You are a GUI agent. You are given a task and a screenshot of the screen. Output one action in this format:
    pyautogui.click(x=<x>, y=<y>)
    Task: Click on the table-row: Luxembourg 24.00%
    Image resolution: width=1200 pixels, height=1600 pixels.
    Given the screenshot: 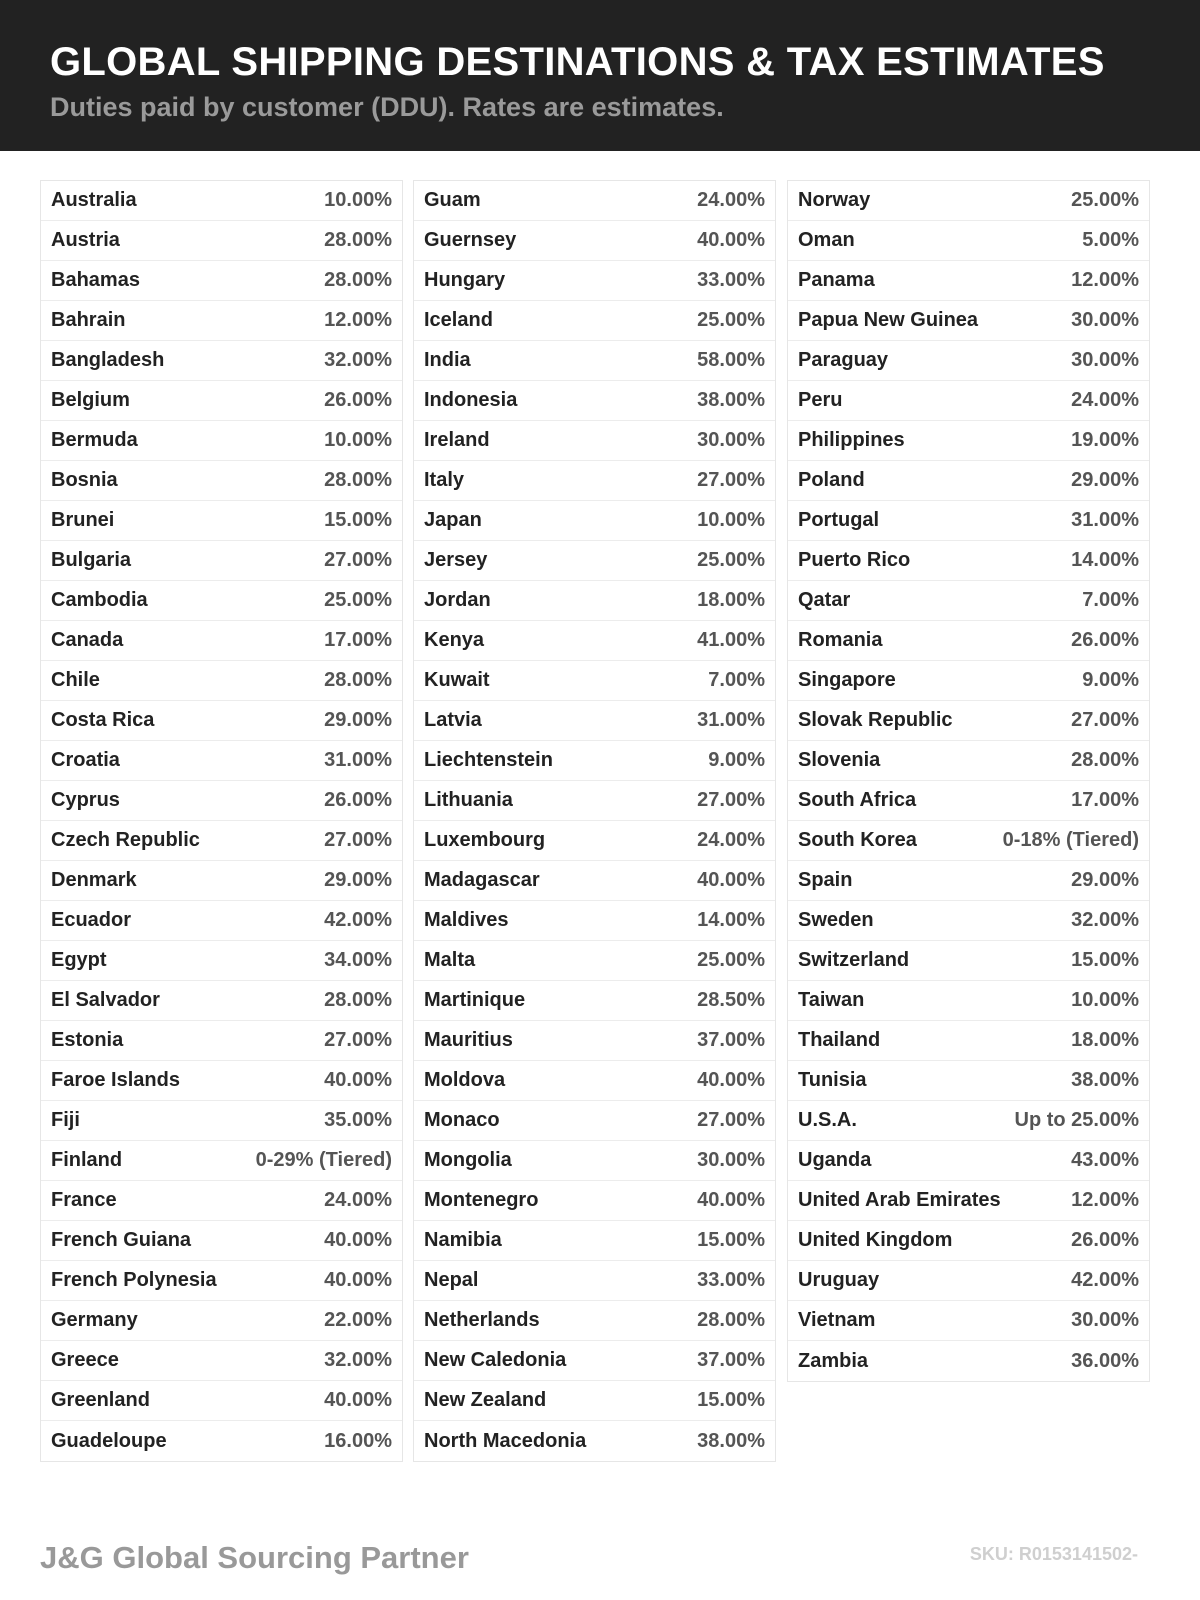 What is the action you would take?
    pyautogui.click(x=594, y=841)
    